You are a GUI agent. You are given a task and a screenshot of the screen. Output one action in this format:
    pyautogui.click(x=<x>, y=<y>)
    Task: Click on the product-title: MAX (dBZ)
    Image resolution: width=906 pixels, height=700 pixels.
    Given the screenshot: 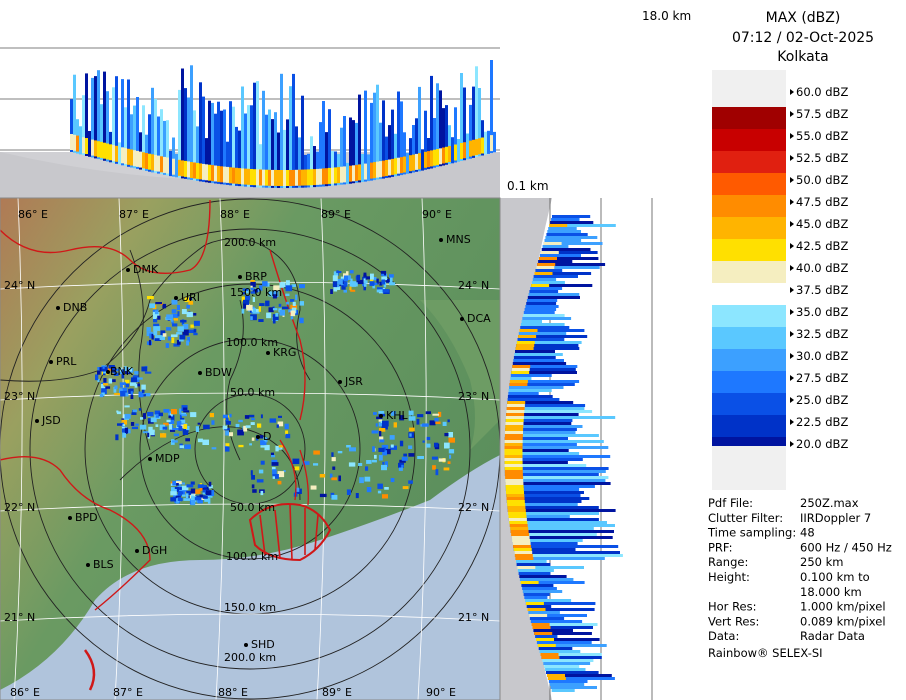 What is the action you would take?
    pyautogui.click(x=803, y=18)
    